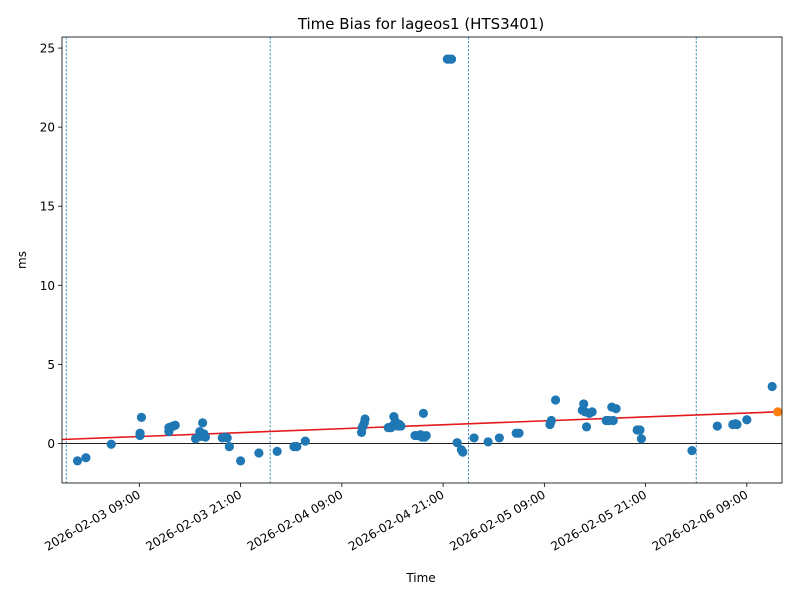  I want to click on x-tick-label: 2026-02-05 09:00, so click(497, 520).